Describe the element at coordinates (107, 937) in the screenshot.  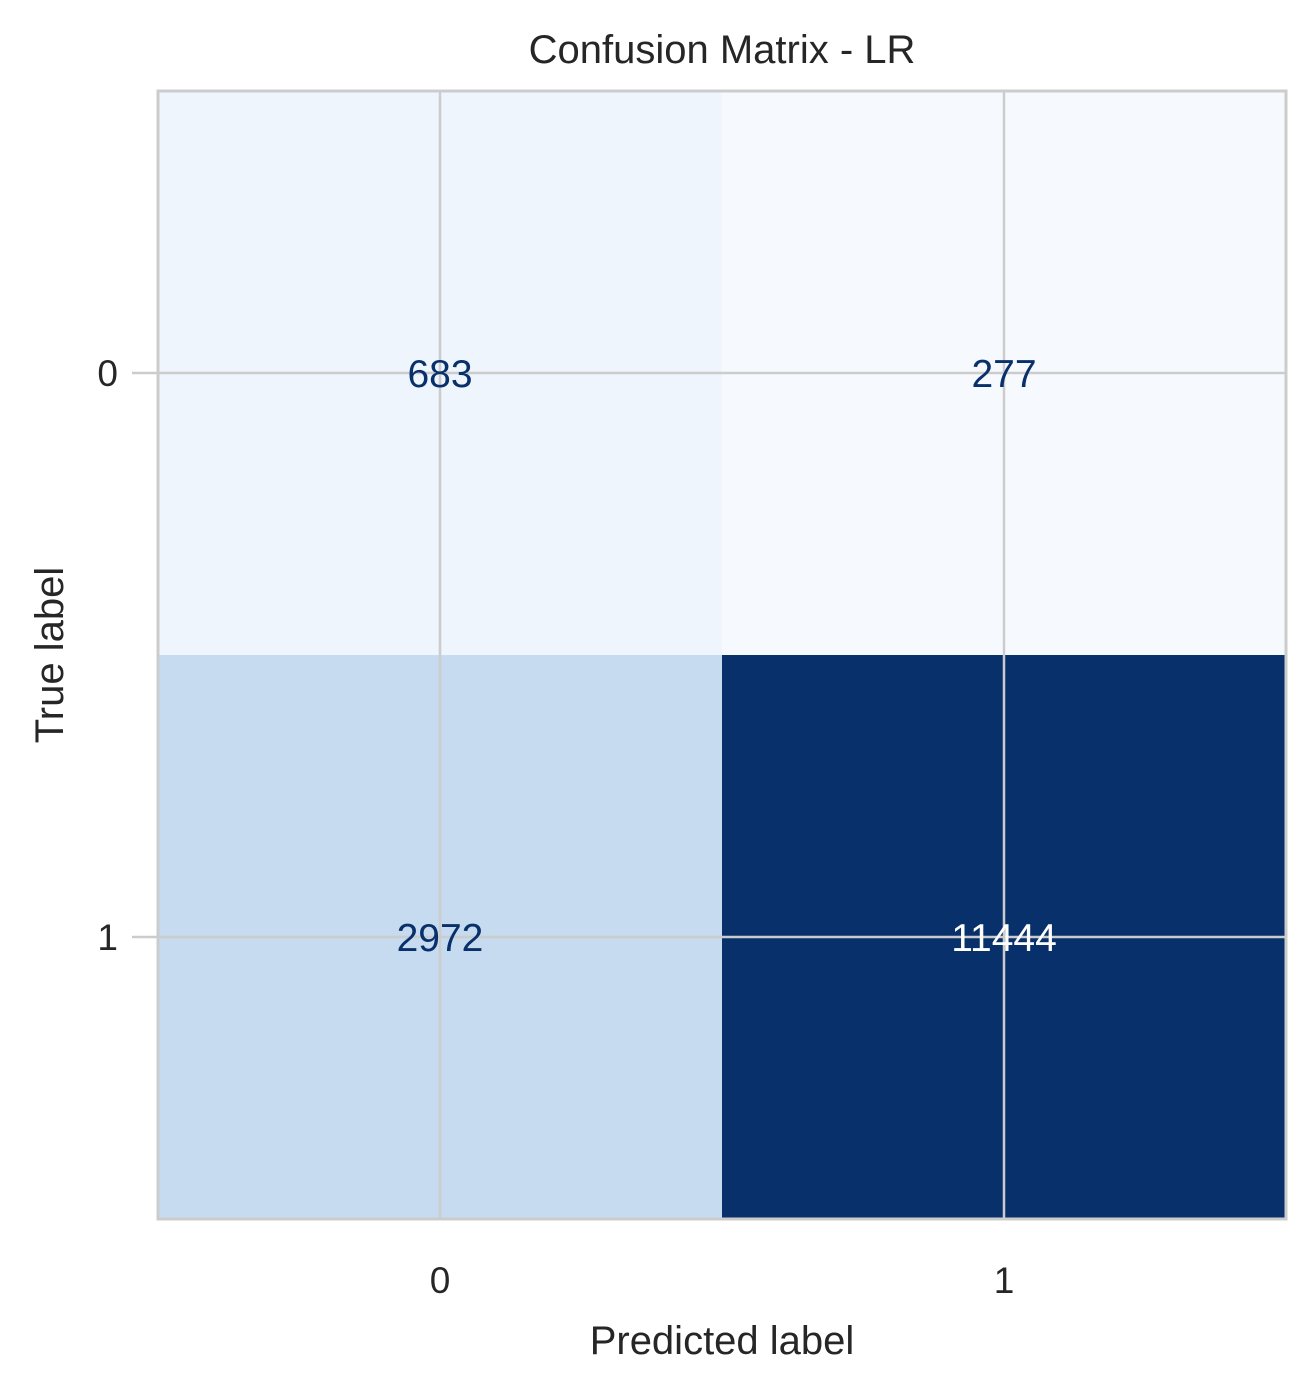
I see `y-tick-label: 1` at that location.